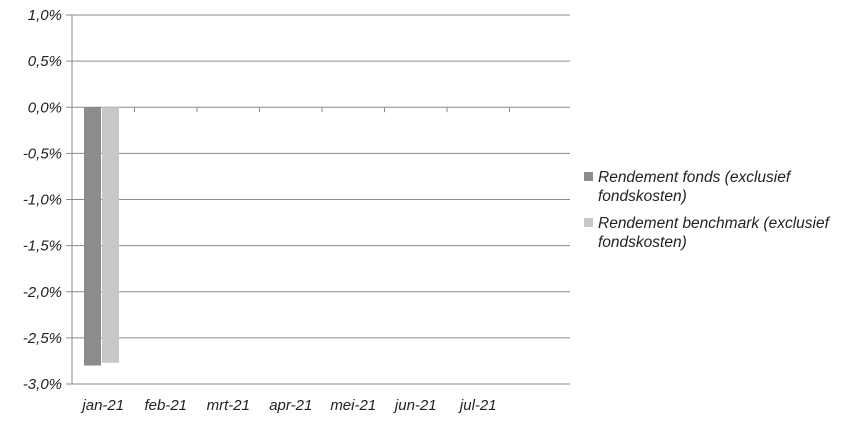 This screenshot has height=423, width=861. I want to click on x-tick-label: jun-21, so click(415, 405).